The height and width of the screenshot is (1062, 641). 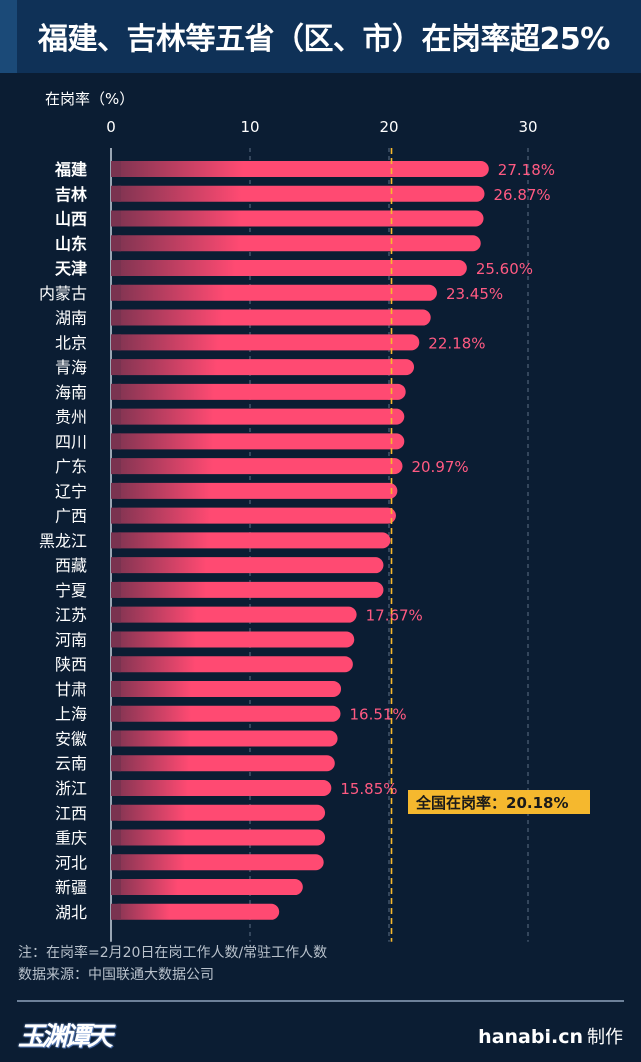 I want to click on category-label: 黑龙江, so click(x=63, y=540).